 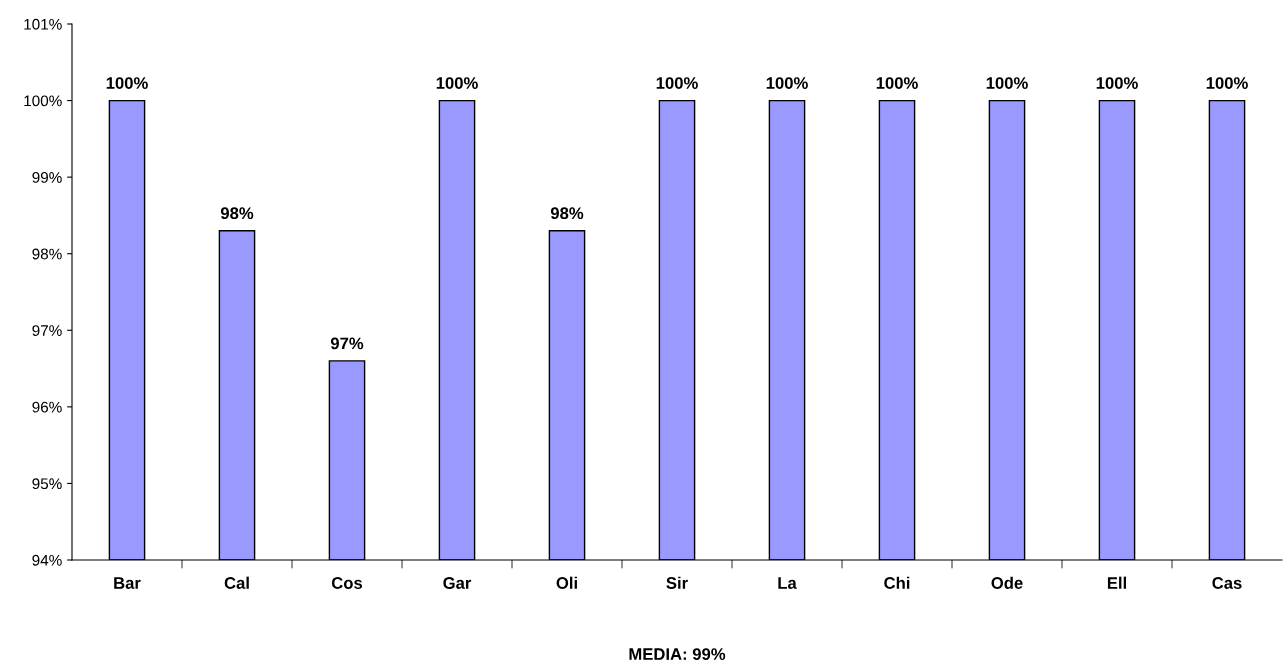 I want to click on x-tick-label: Oli, so click(x=566, y=582).